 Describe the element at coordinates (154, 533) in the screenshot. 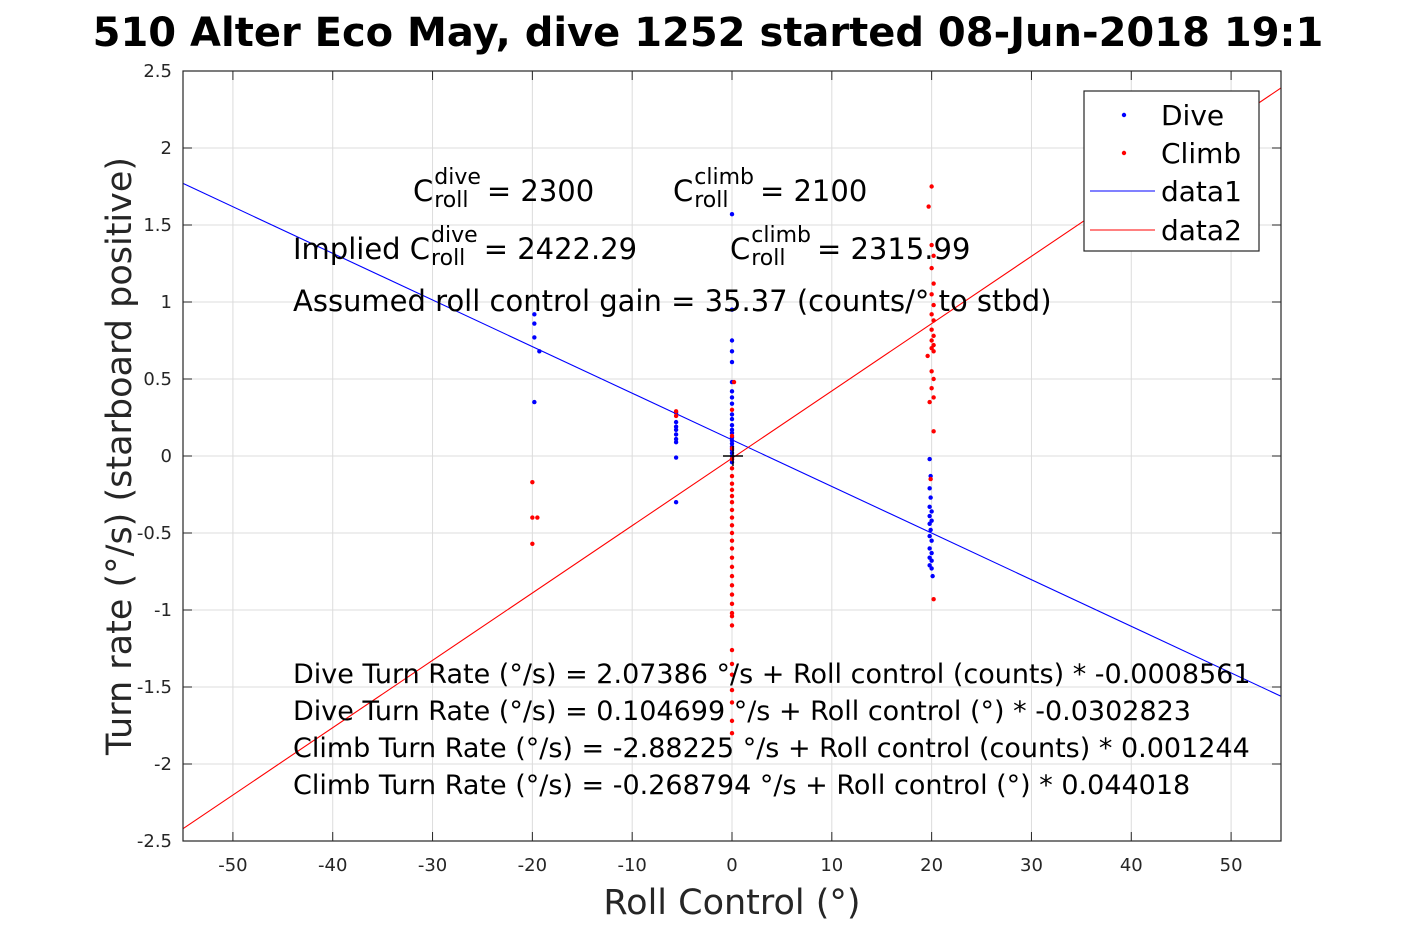

I see `y-tick-label: -0.5` at that location.